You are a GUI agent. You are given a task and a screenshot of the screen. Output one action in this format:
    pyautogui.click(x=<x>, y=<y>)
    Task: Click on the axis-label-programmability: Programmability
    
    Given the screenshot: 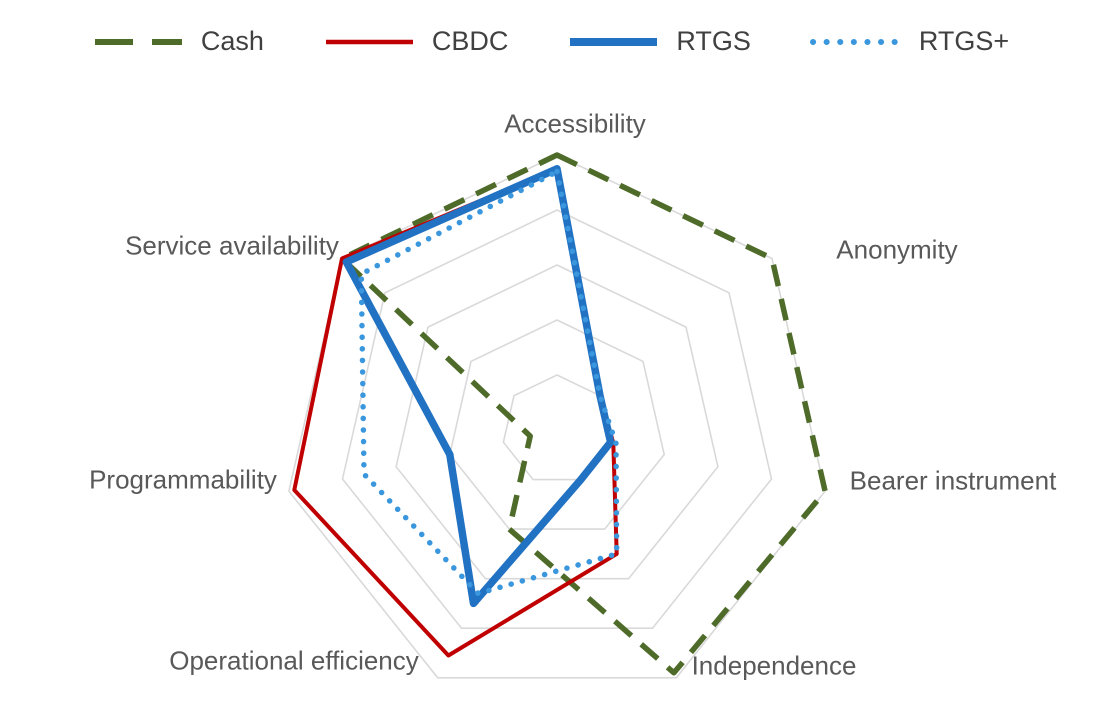 What is the action you would take?
    pyautogui.click(x=183, y=479)
    